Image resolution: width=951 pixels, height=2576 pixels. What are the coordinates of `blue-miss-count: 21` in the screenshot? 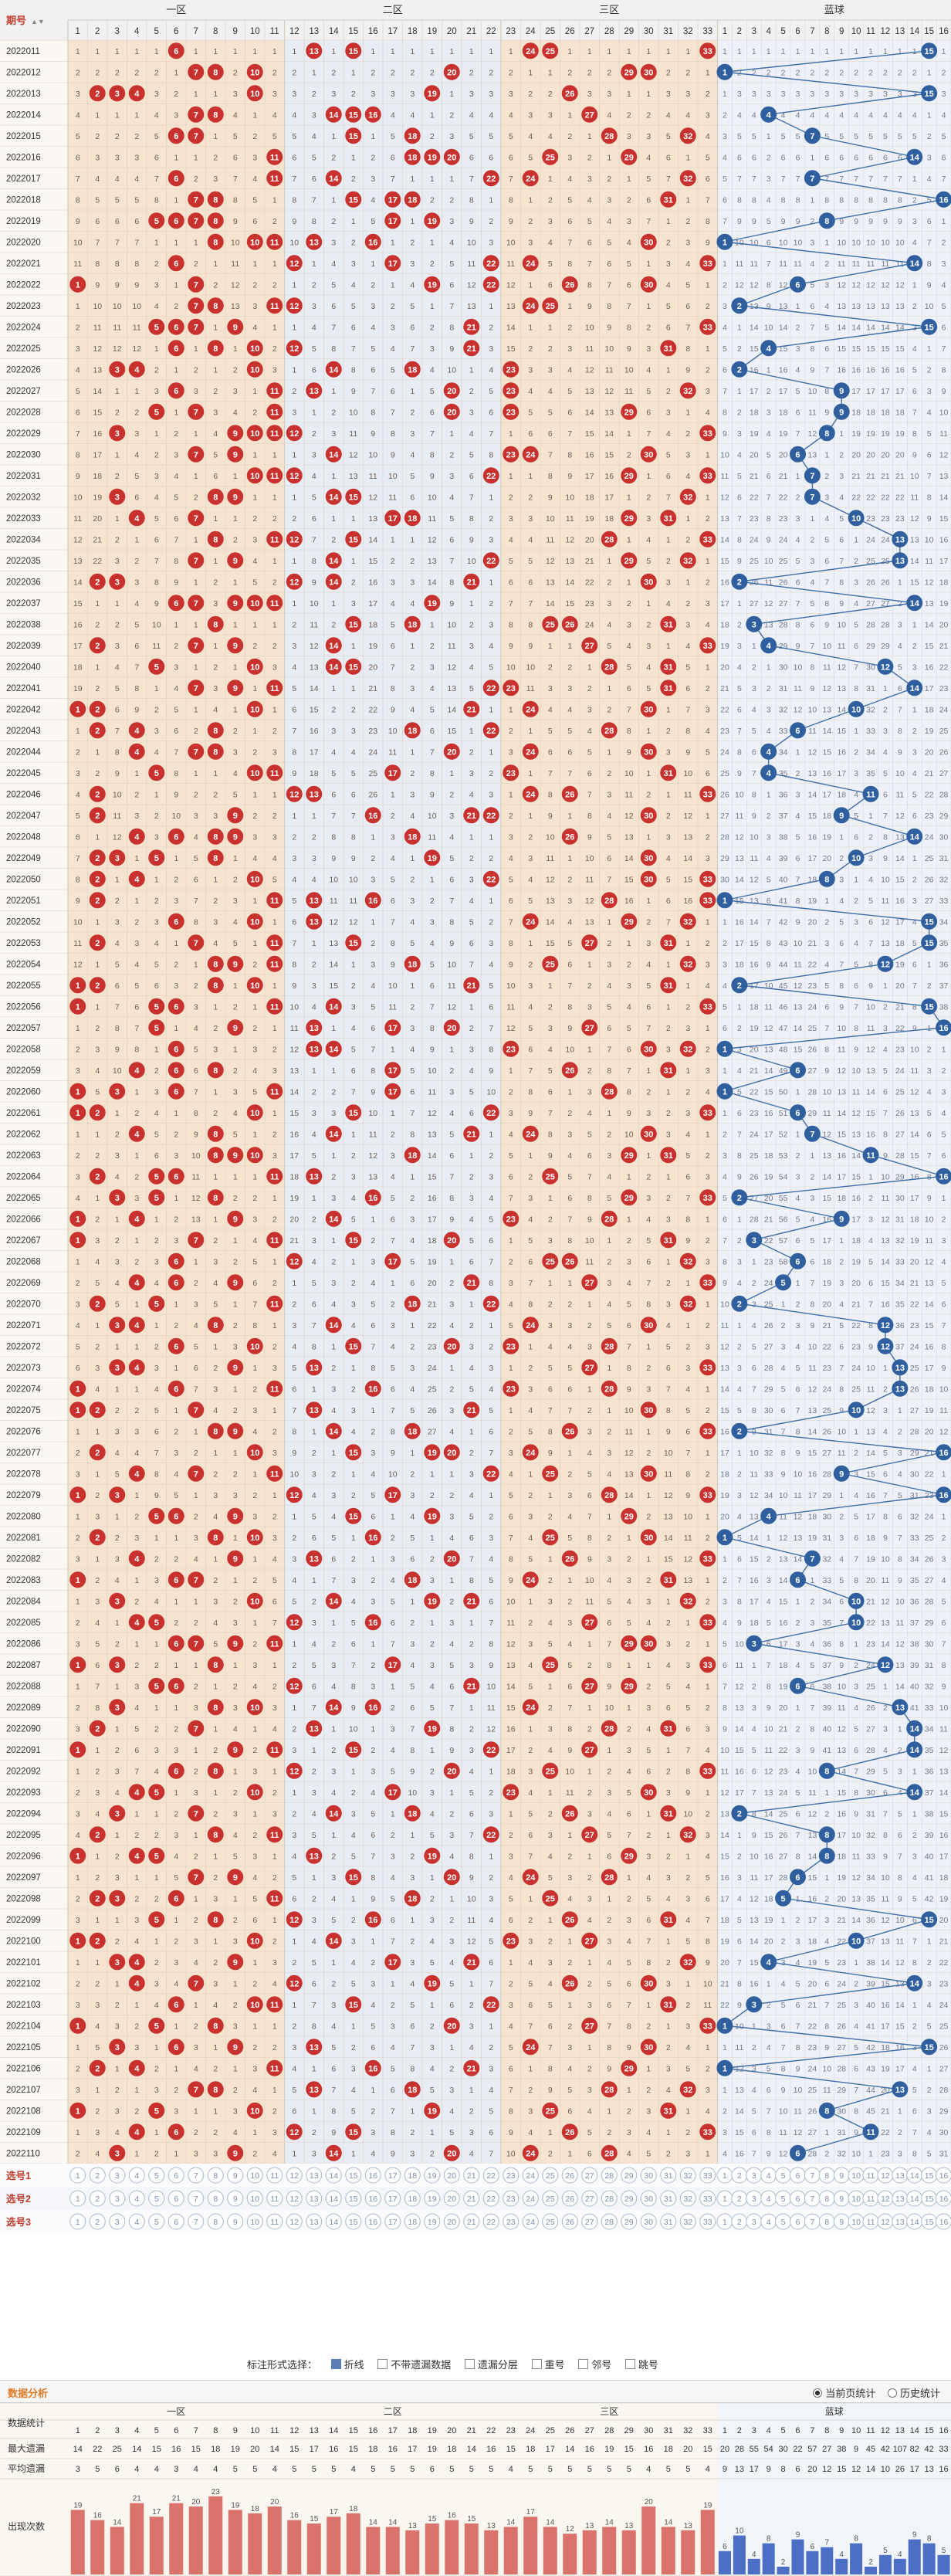 It's located at (870, 1601).